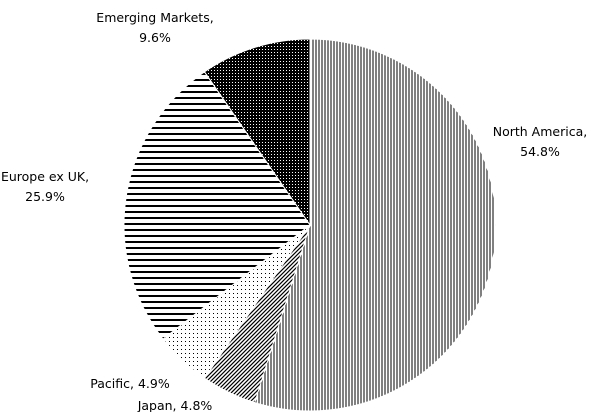  Describe the element at coordinates (257, 132) in the screenshot. I see `pie-slice` at that location.